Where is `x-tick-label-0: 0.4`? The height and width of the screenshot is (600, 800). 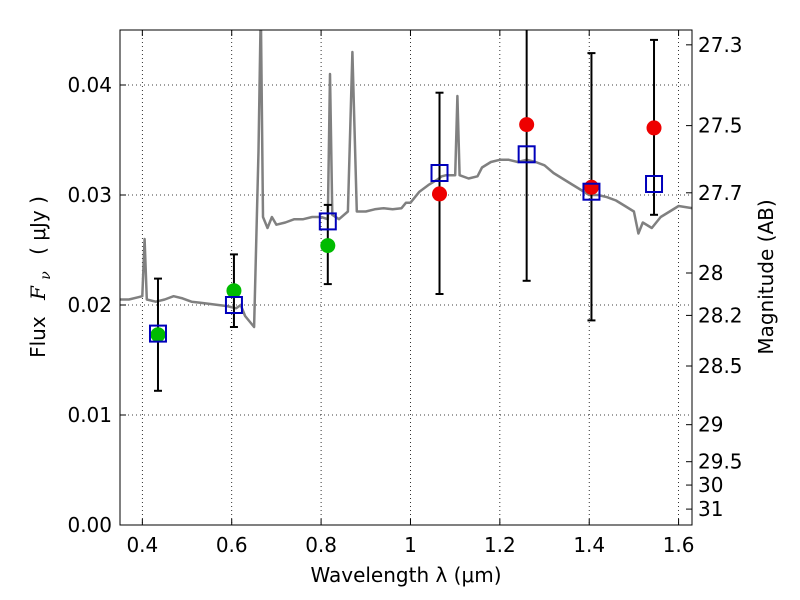
x-tick-label-0: 0.4 is located at coordinates (142, 545).